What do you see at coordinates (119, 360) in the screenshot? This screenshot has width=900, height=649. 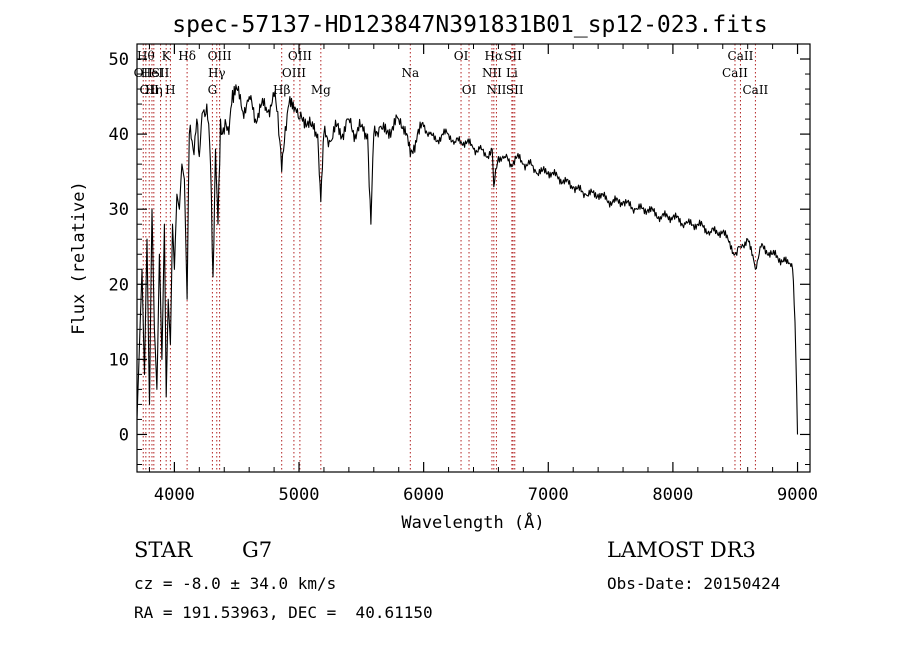 I see `y-tick-label: 10` at bounding box center [119, 360].